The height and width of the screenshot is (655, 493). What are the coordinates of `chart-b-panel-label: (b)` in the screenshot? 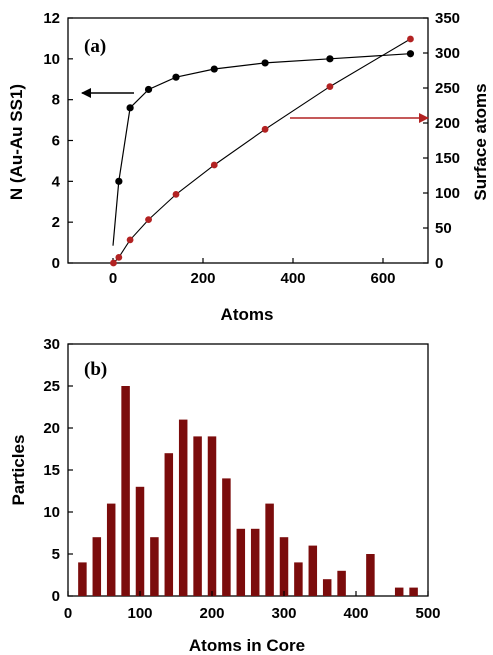 It's located at (95, 369).